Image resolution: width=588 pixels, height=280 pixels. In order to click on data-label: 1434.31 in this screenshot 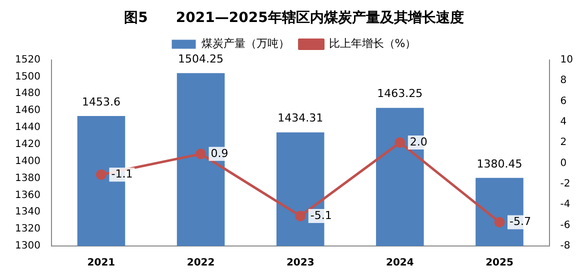, I will do `click(301, 118)`.